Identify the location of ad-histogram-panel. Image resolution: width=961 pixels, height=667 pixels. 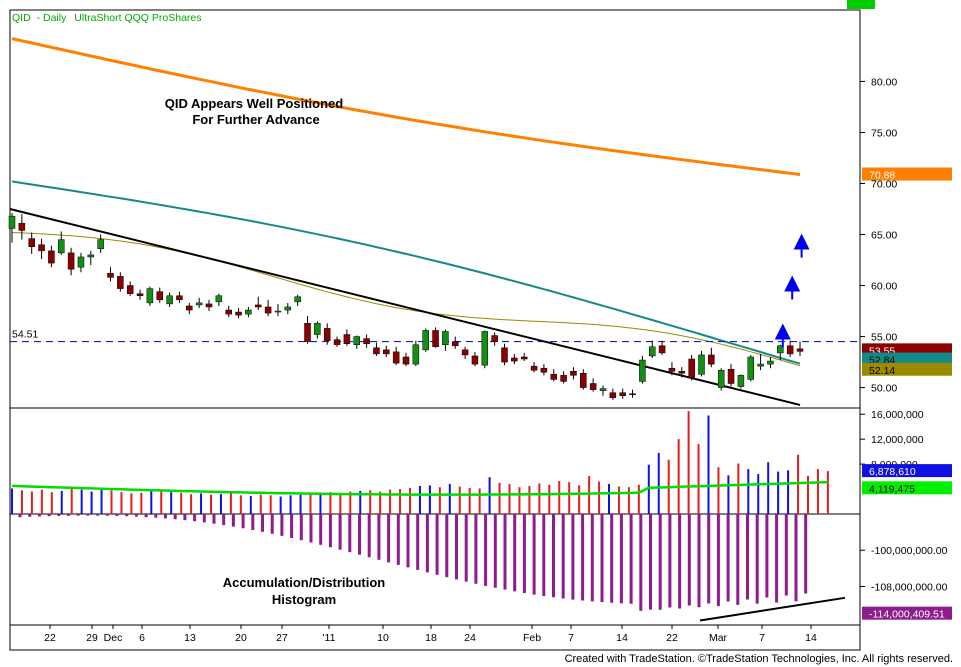
(432, 568).